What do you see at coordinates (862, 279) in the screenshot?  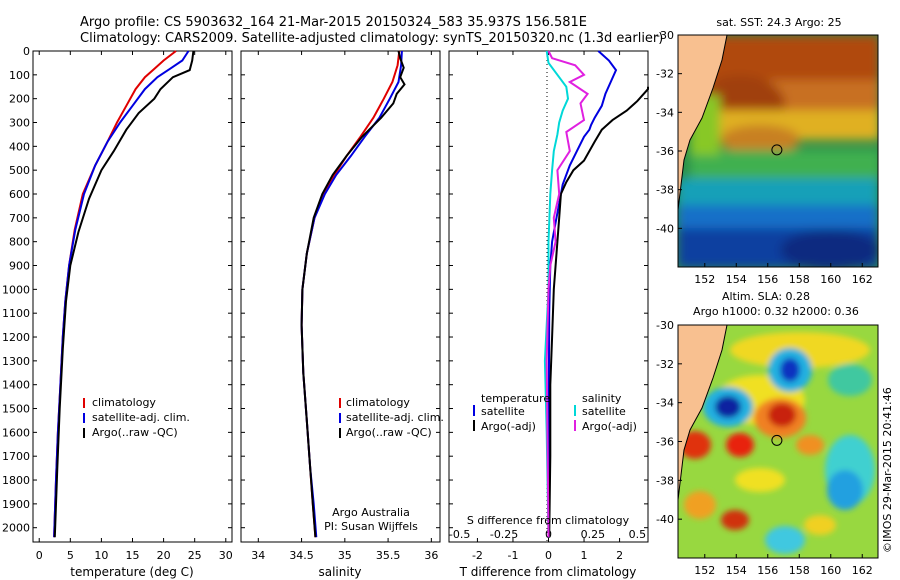 I see `lon-tick-label: 162` at bounding box center [862, 279].